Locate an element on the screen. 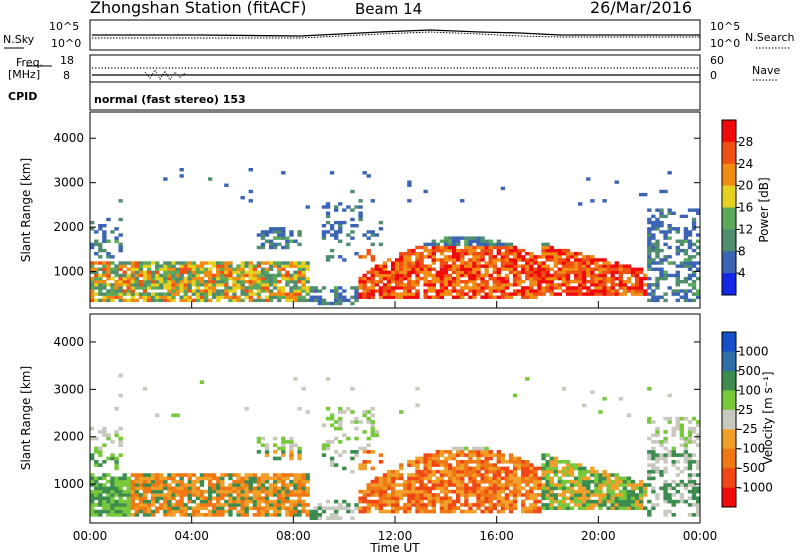  nave-tick-bottom: 0 is located at coordinates (713, 75).